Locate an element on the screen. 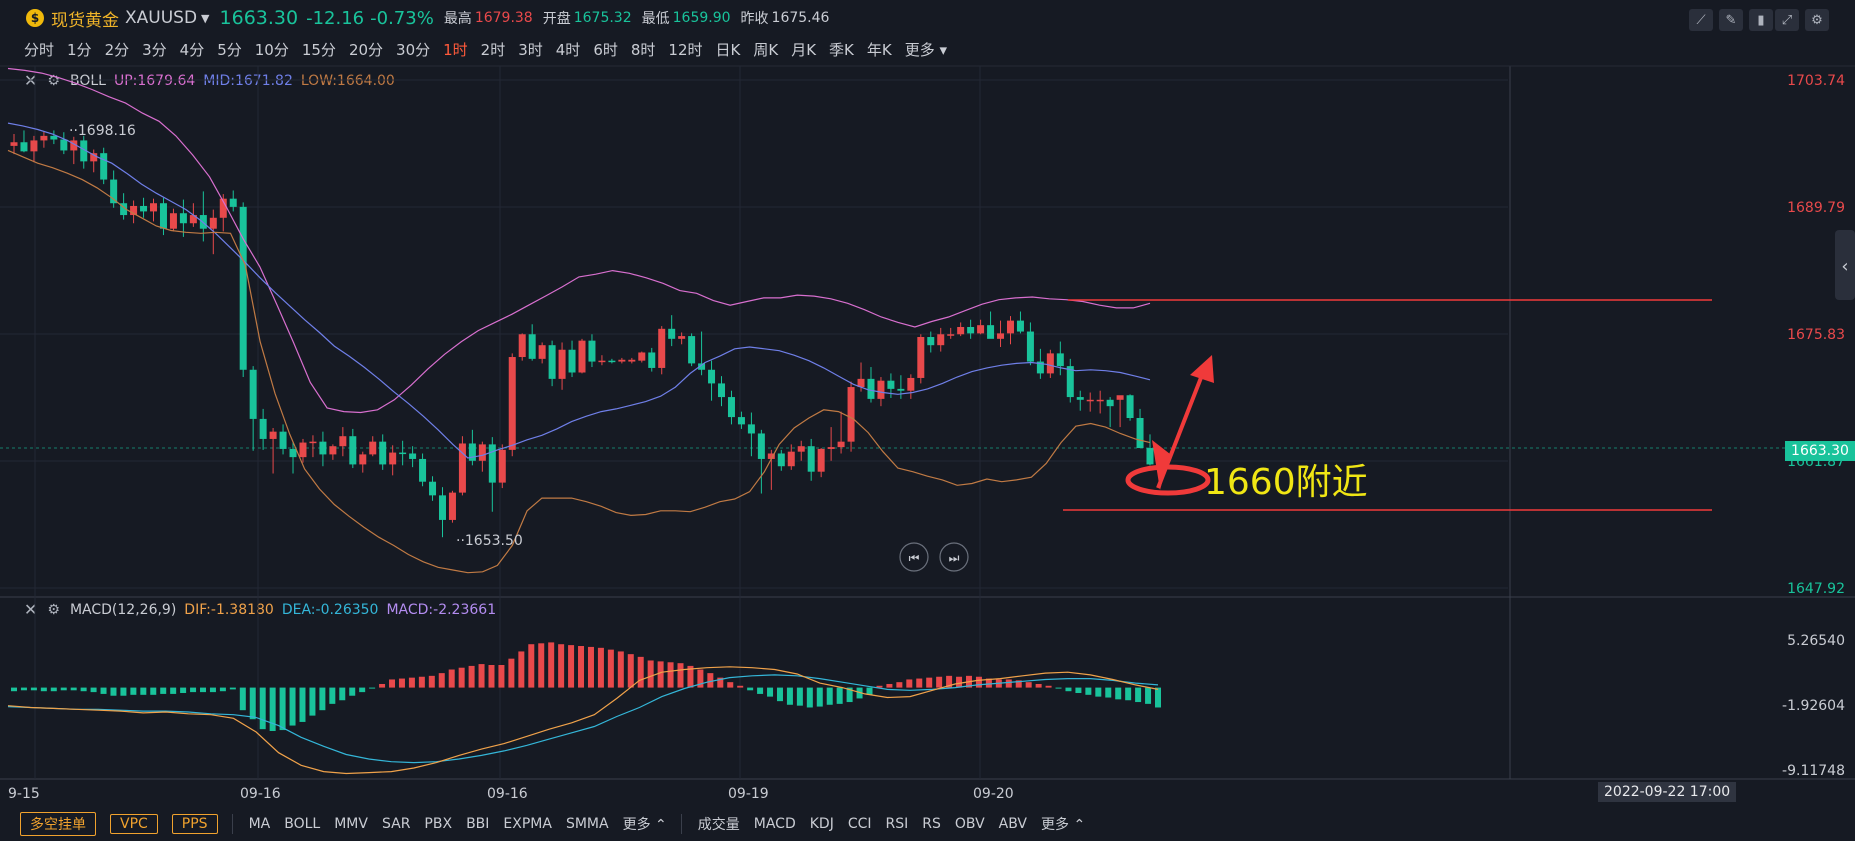  period-tab: 3分 is located at coordinates (154, 49).